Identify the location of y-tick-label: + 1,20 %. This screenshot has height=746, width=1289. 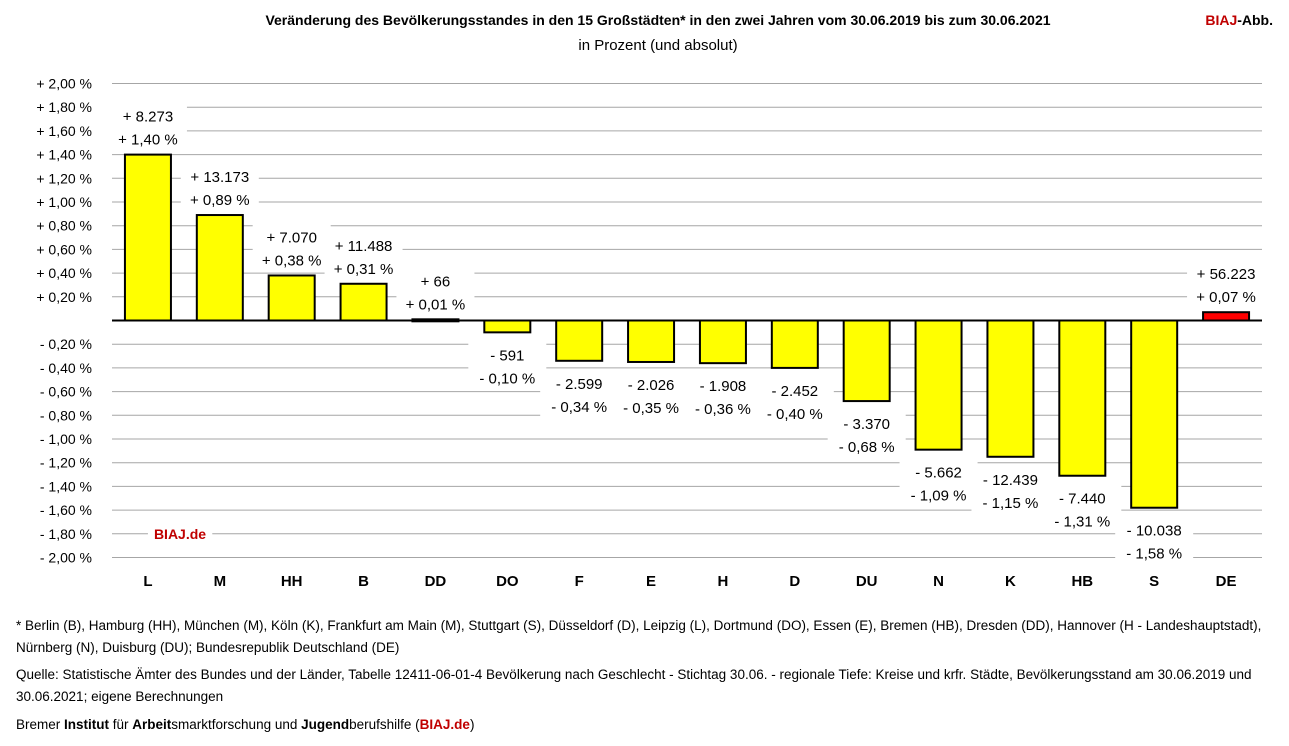
(64, 178).